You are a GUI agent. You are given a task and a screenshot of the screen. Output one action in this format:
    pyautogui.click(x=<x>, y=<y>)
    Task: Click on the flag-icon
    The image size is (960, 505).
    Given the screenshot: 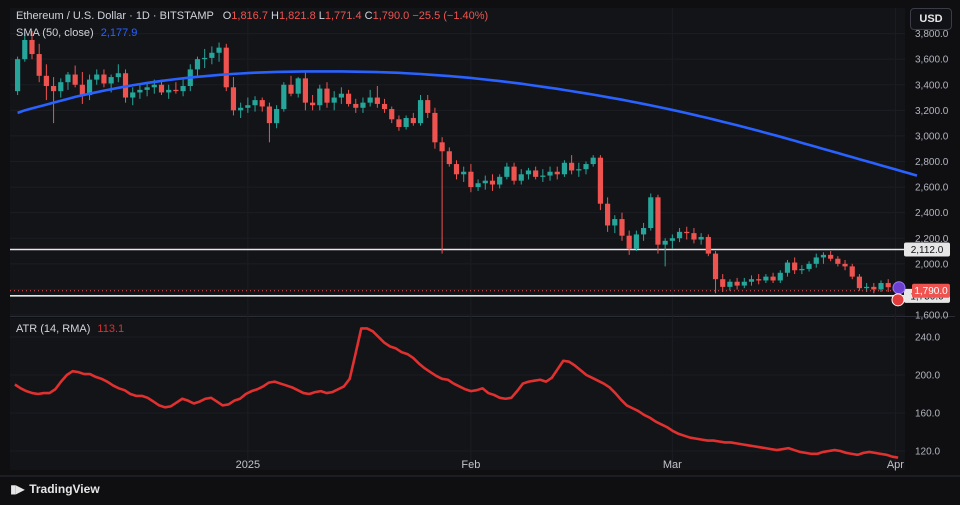 What is the action you would take?
    pyautogui.click(x=898, y=300)
    